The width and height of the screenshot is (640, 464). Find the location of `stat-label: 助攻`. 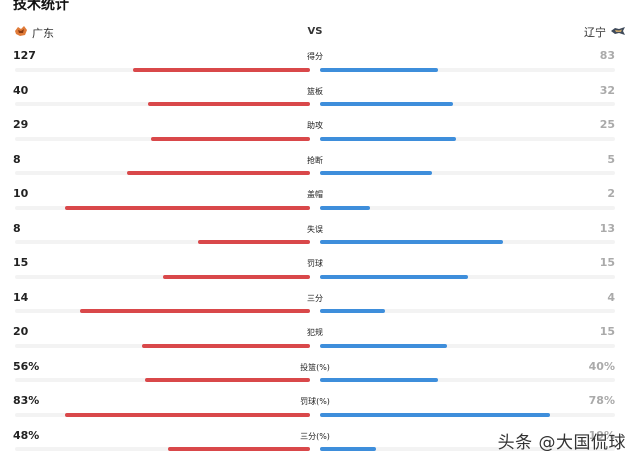

stat-label: 助攻 is located at coordinates (315, 125).